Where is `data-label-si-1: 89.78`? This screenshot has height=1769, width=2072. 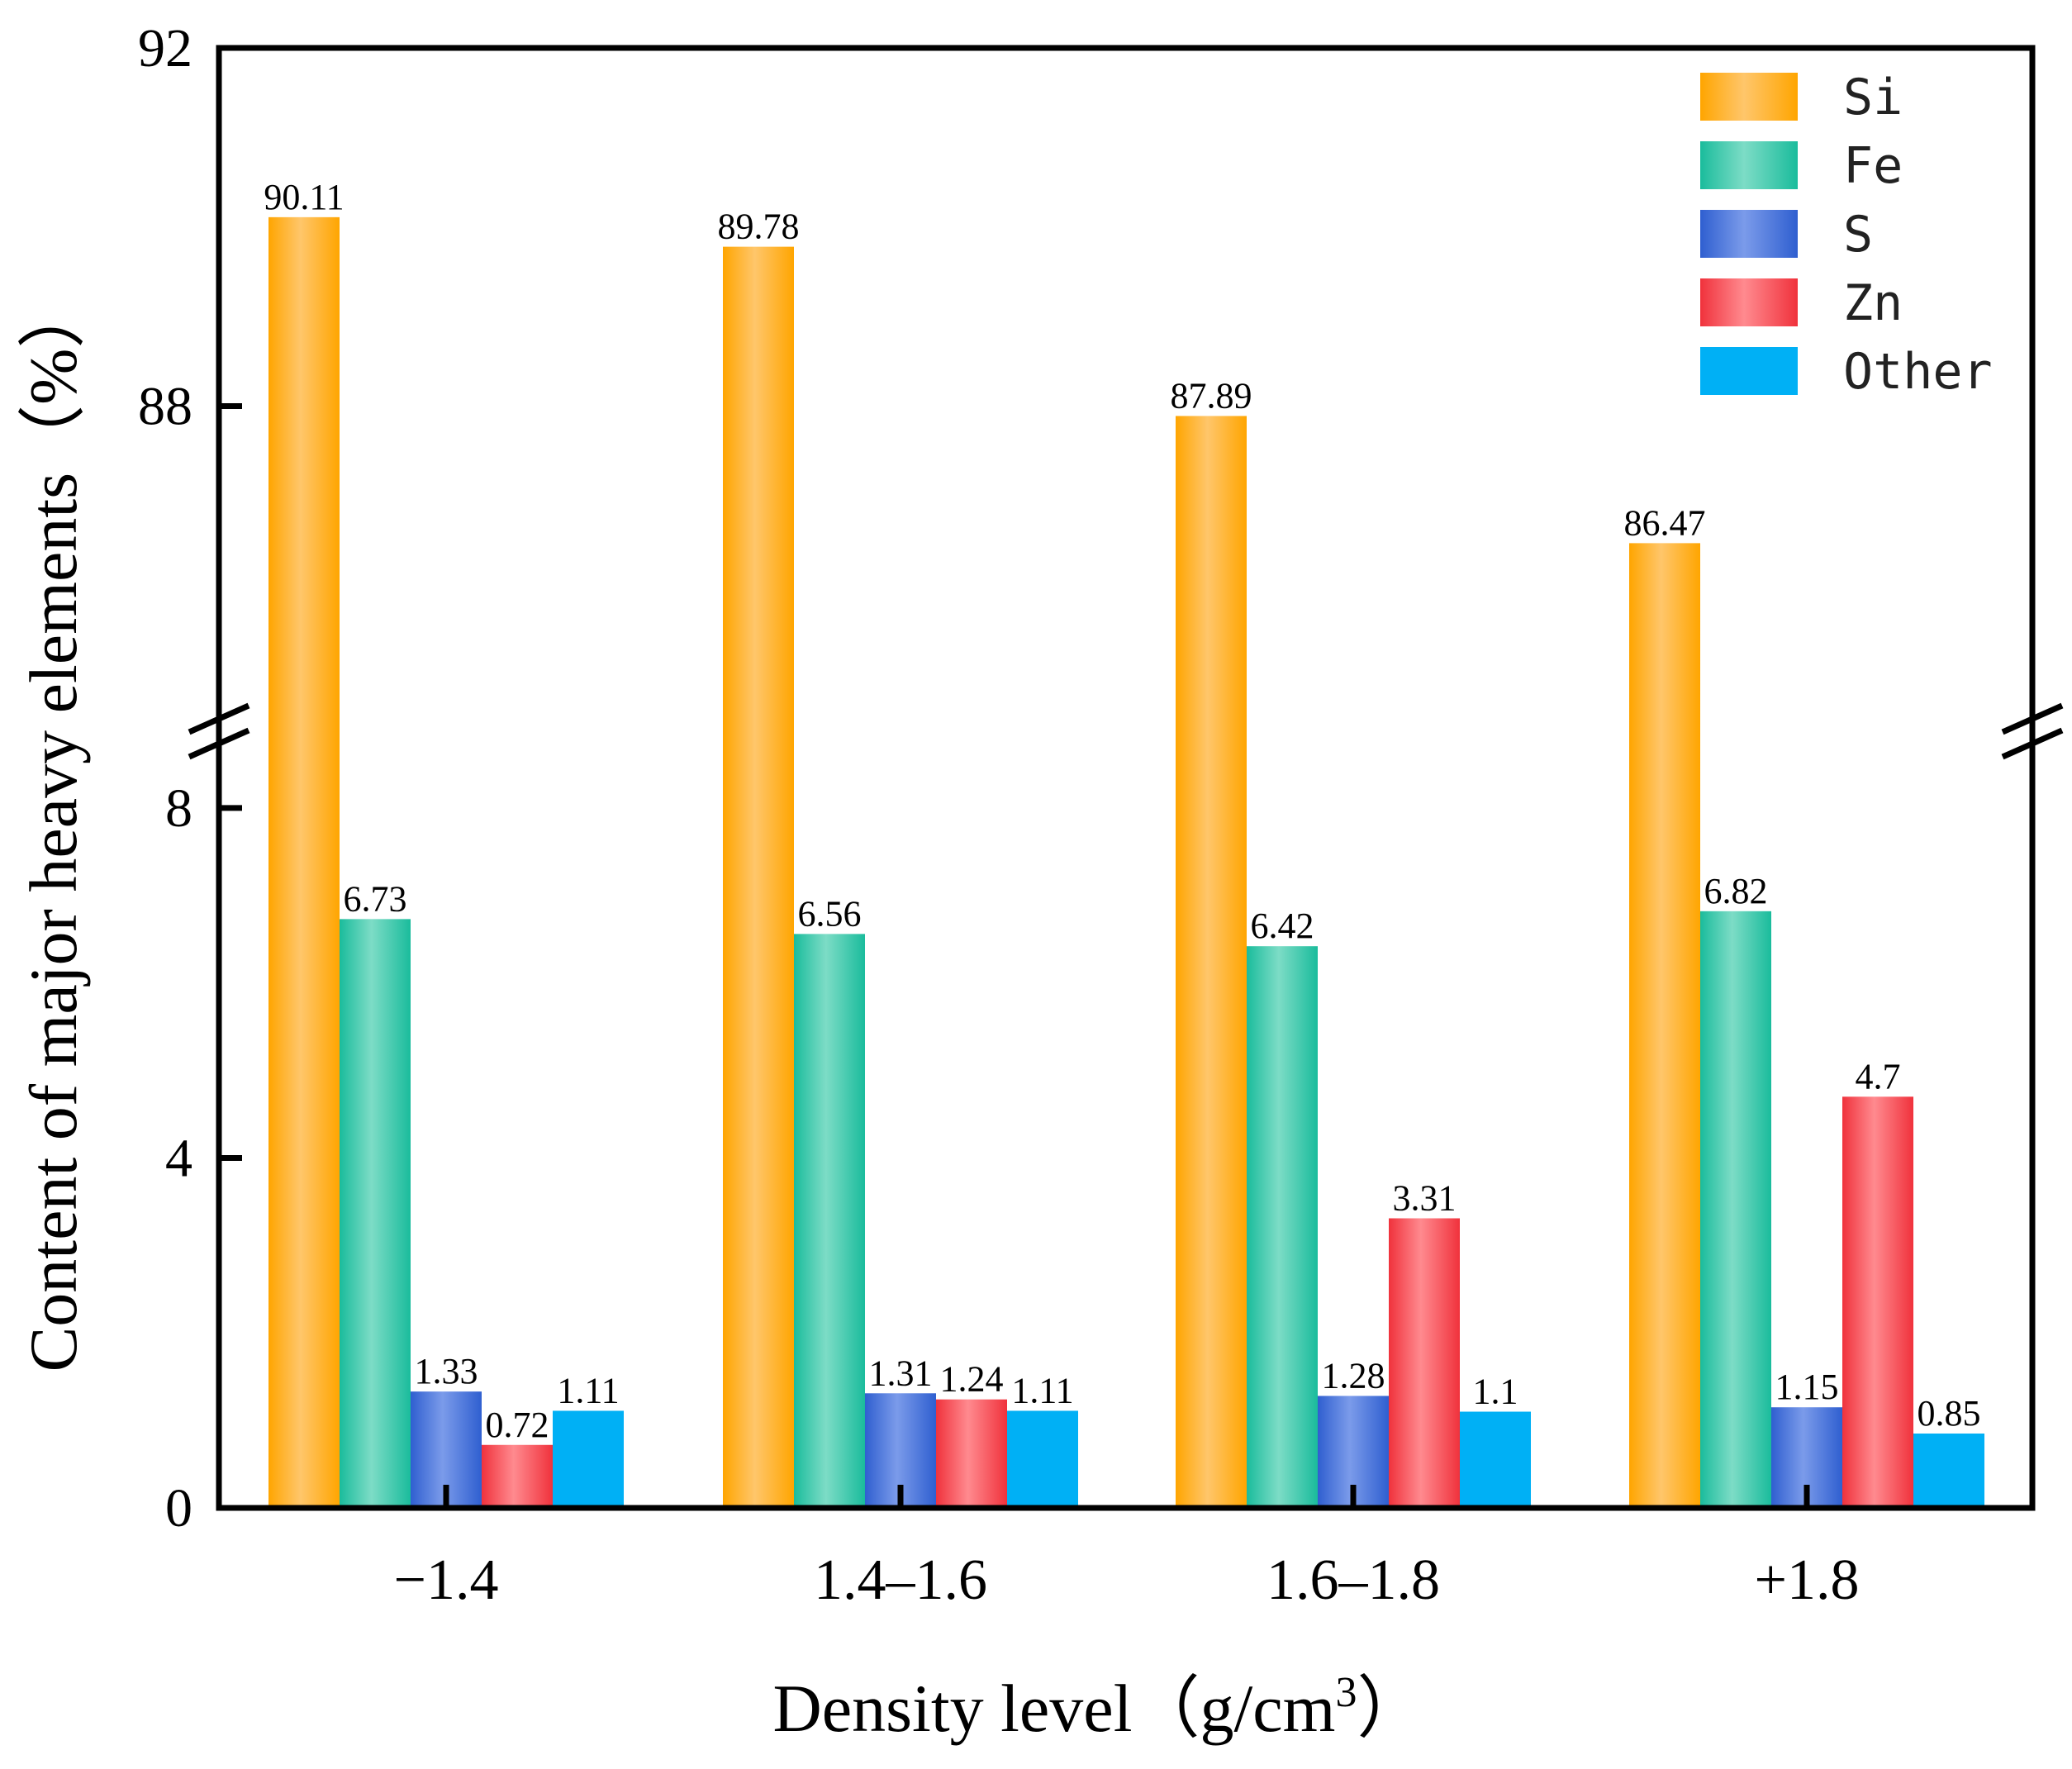
data-label-si-1: 89.78 is located at coordinates (759, 227).